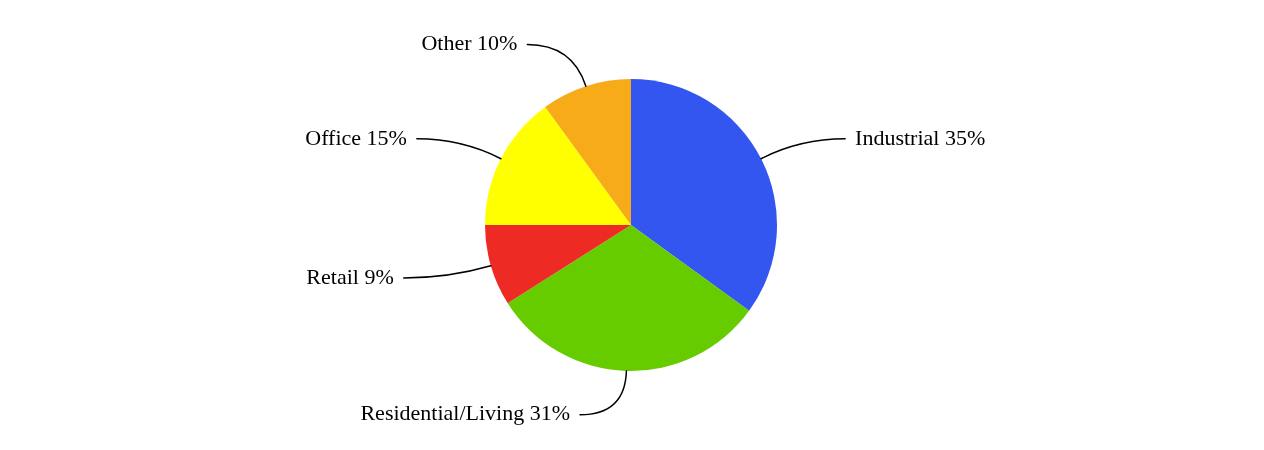 The height and width of the screenshot is (450, 1264). What do you see at coordinates (469, 43) in the screenshot?
I see `slice-label: Other 10%` at bounding box center [469, 43].